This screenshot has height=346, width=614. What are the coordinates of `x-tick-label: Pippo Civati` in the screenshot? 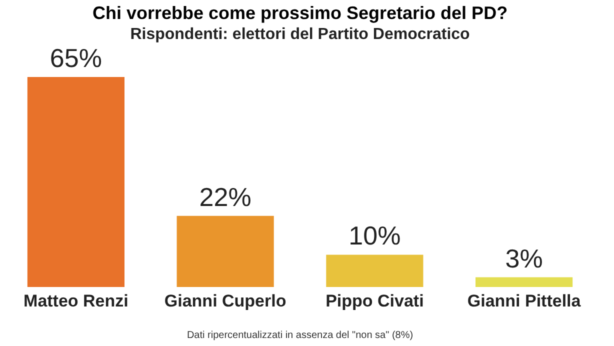 It's located at (375, 301).